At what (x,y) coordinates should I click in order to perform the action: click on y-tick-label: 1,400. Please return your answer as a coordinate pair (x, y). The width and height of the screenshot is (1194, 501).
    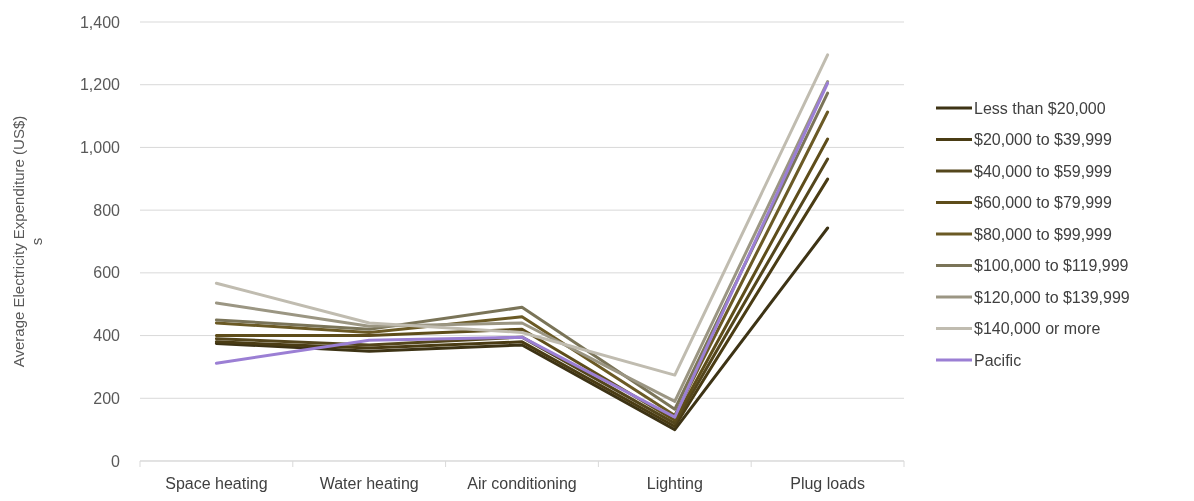
    Looking at the image, I should click on (100, 22).